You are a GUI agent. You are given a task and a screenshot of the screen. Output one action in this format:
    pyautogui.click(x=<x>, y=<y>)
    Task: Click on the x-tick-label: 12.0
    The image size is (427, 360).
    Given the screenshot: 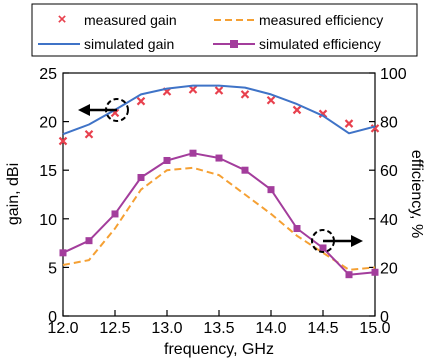 What is the action you would take?
    pyautogui.click(x=62, y=328)
    